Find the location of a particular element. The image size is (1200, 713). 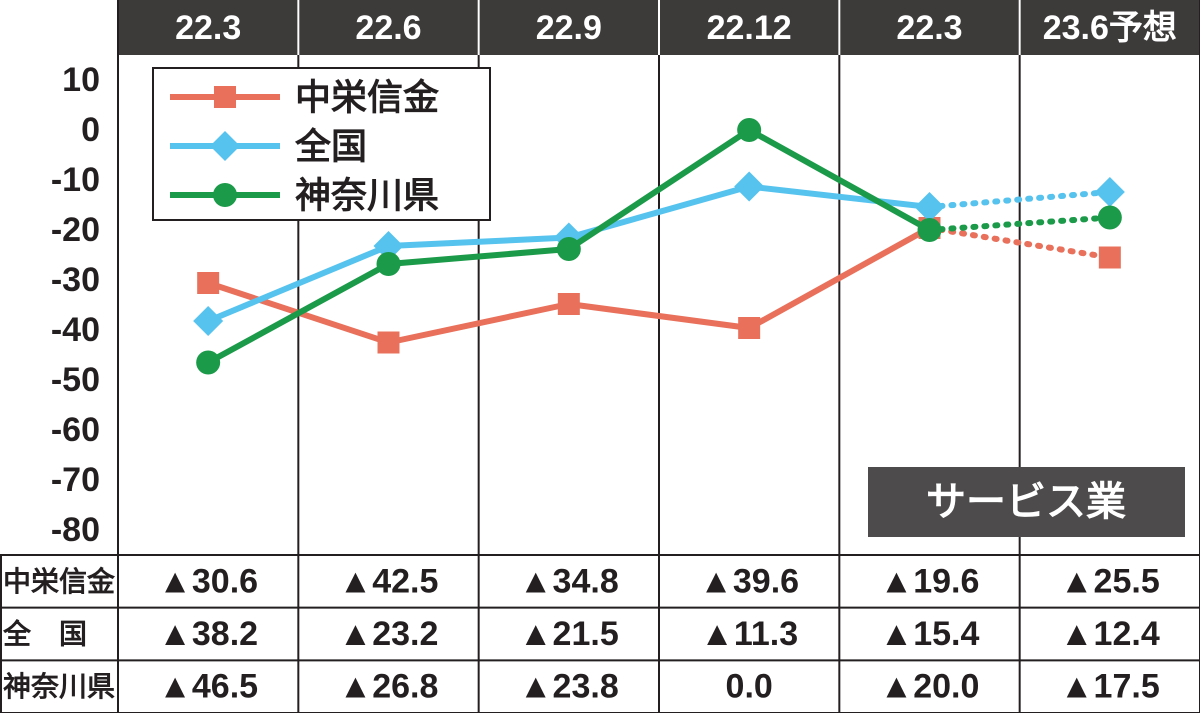

table-cell: ▲46.5 is located at coordinates (208, 687).